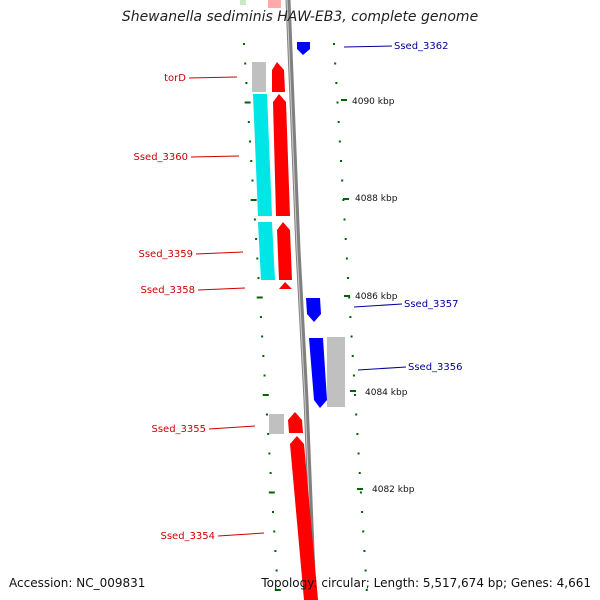 The width and height of the screenshot is (600, 600). Describe the element at coordinates (243, 2) in the screenshot. I see `feature-block-top-grey` at that location.